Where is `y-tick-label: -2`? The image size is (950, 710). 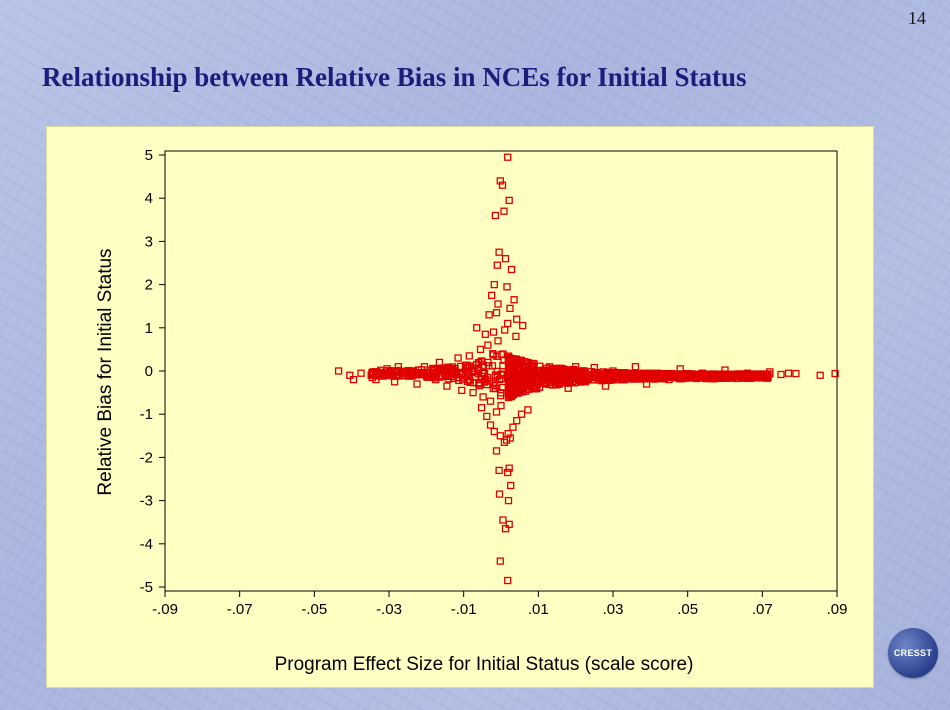 y-tick-label: -2 is located at coordinates (146, 457).